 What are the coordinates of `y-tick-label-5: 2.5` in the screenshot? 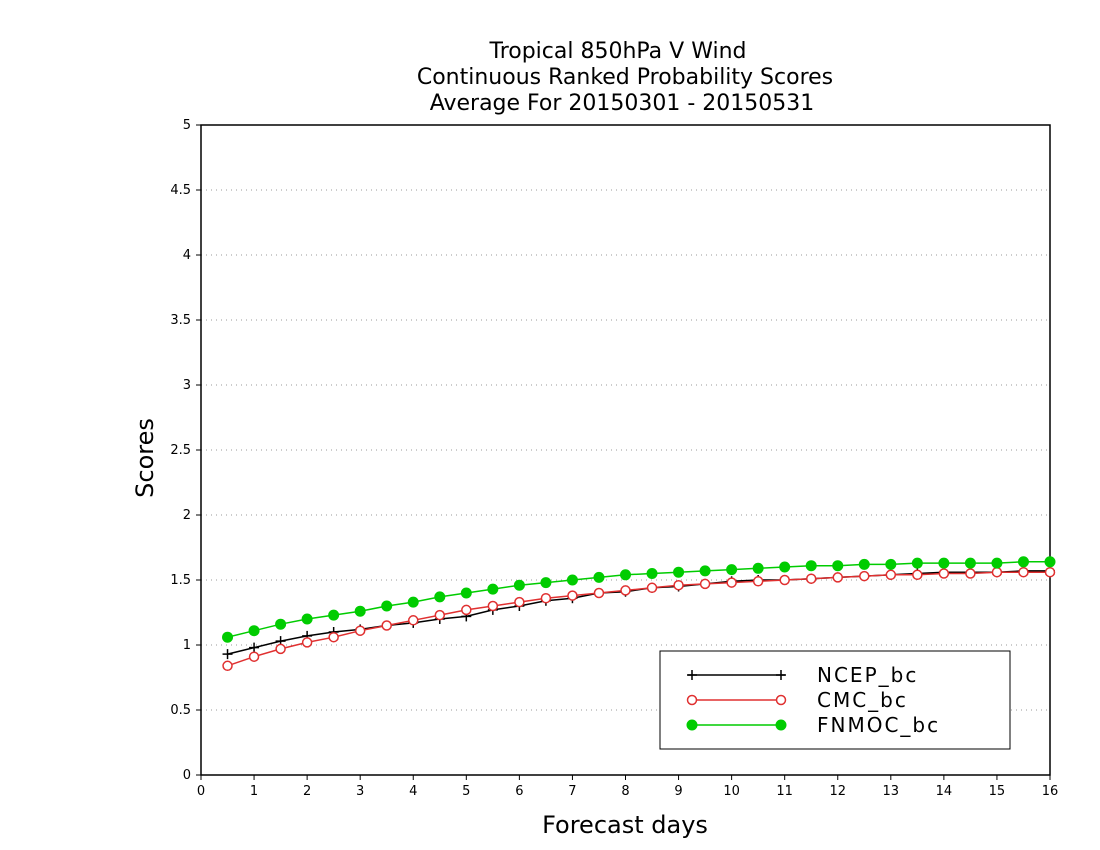 It's located at (180, 450).